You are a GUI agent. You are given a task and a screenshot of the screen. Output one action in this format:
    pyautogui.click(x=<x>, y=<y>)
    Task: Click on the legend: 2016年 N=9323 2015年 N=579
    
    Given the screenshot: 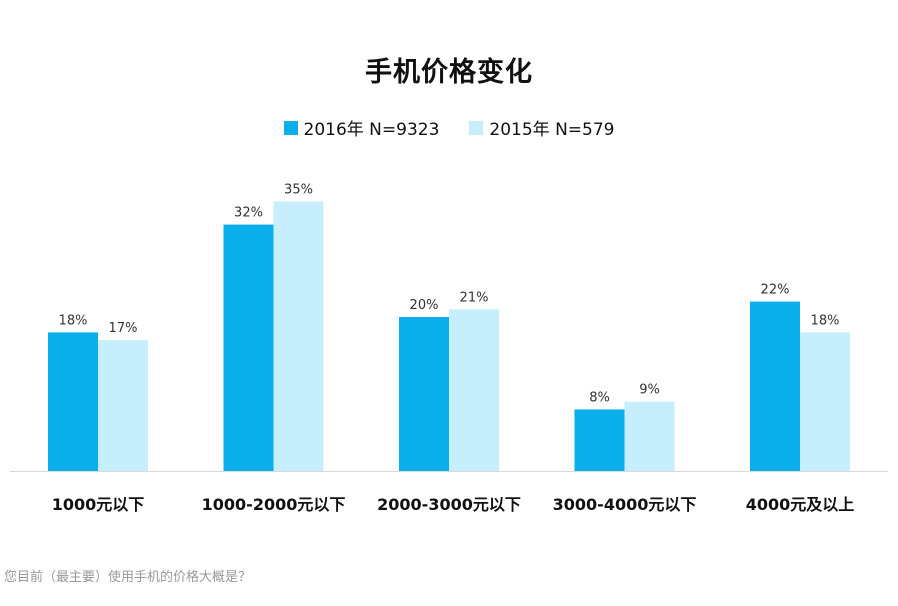 What is the action you would take?
    pyautogui.click(x=449, y=127)
    